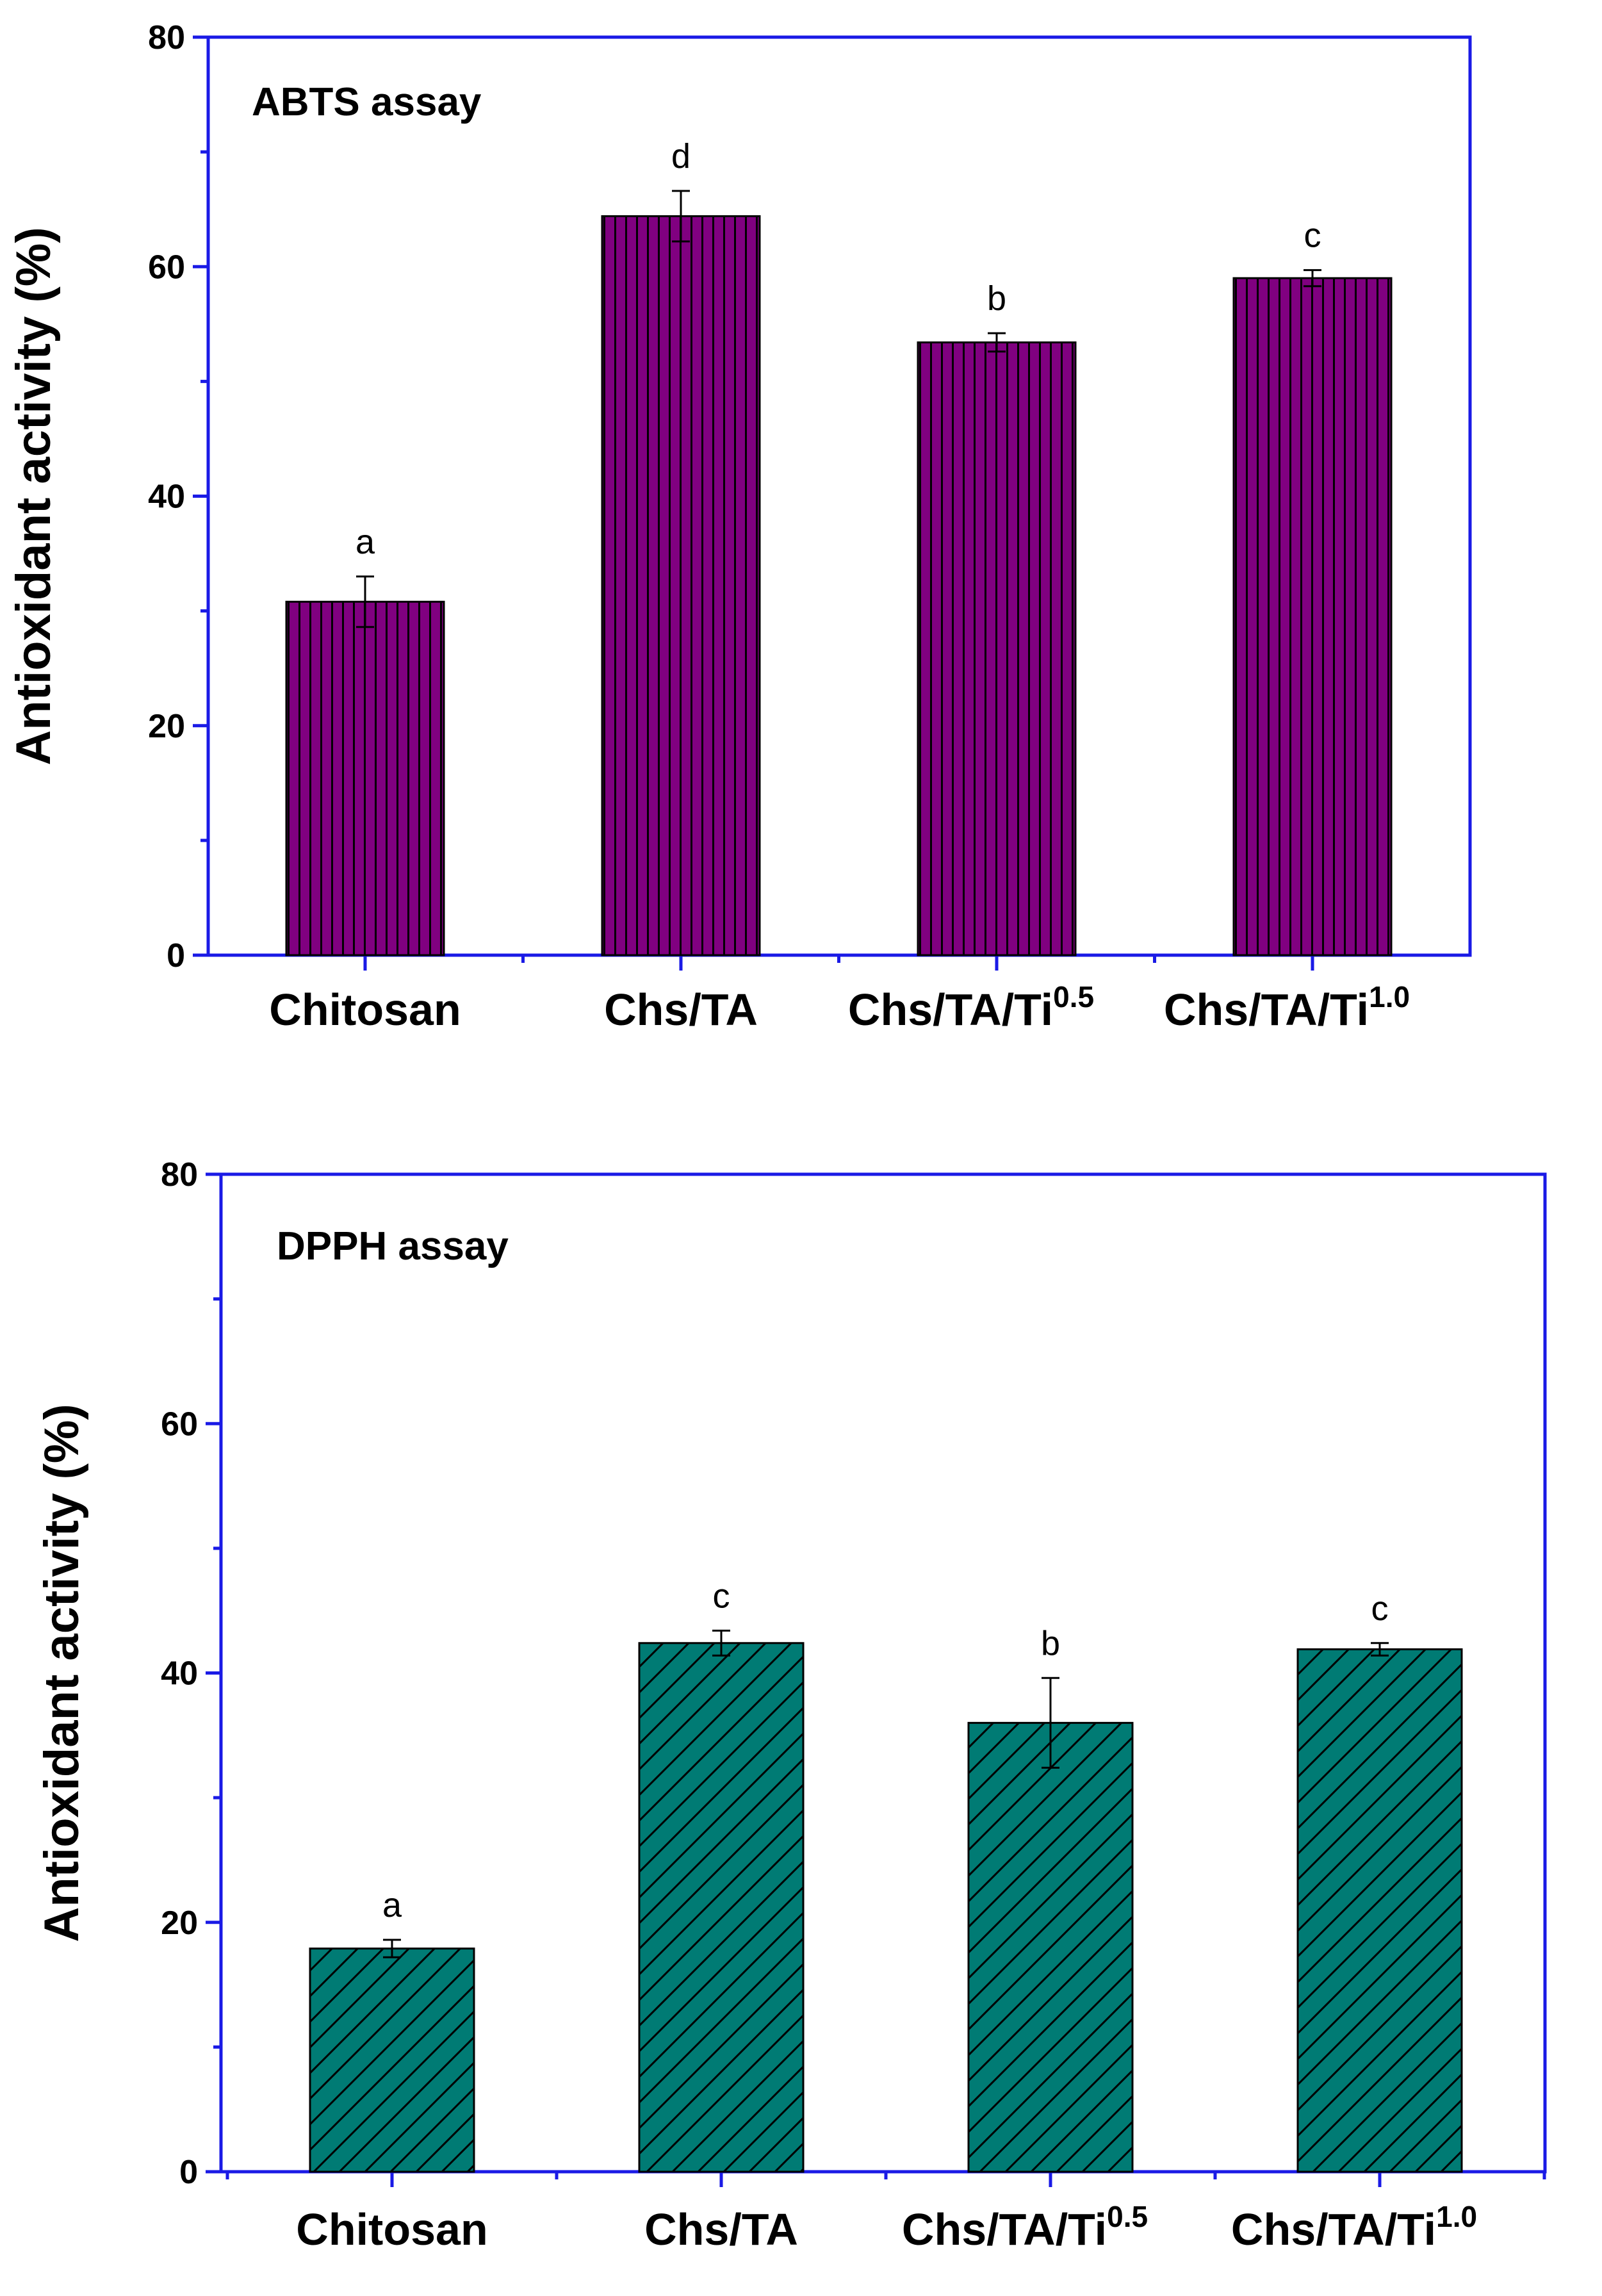 The height and width of the screenshot is (2296, 1602). I want to click on panel-title: DPPH assay, so click(393, 1246).